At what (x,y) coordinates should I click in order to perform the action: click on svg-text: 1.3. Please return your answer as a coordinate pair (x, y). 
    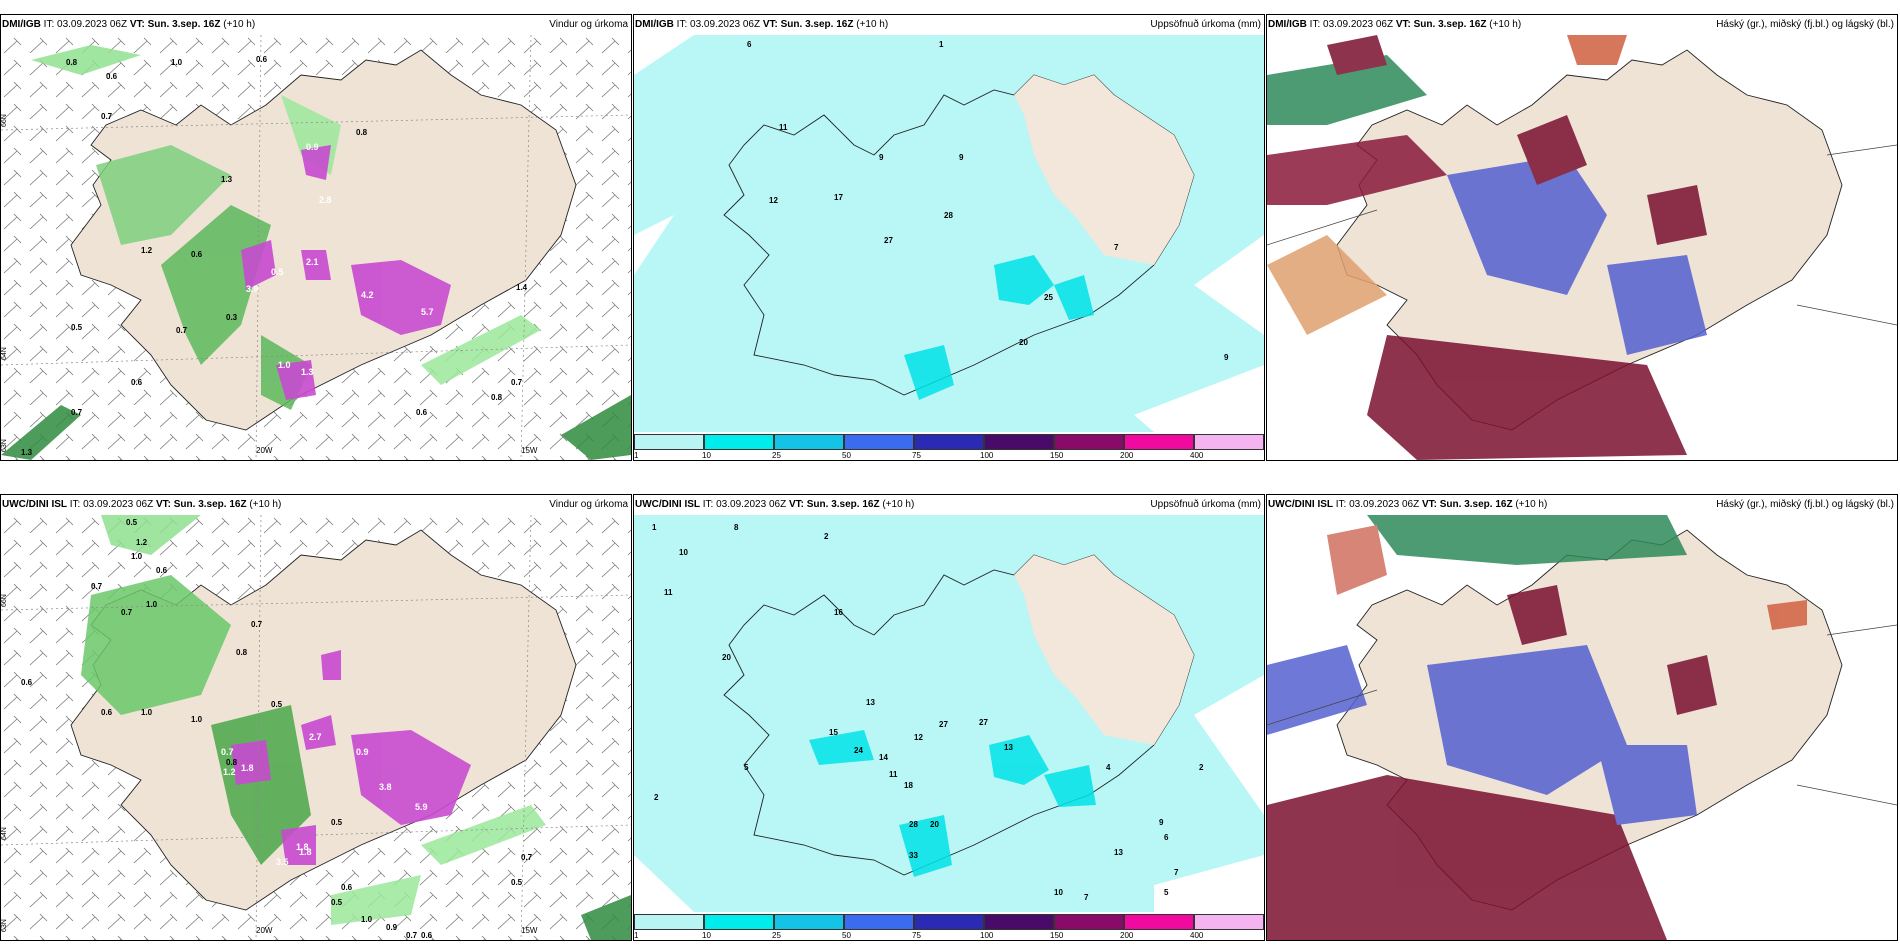
    Looking at the image, I should click on (307, 372).